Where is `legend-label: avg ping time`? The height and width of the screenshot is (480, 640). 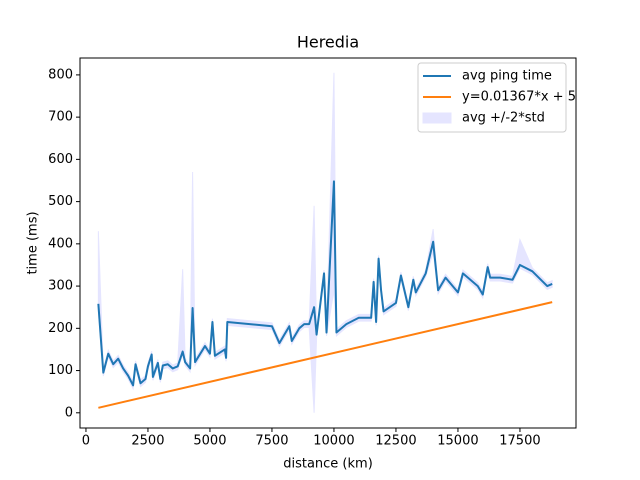 legend-label: avg ping time is located at coordinates (507, 76).